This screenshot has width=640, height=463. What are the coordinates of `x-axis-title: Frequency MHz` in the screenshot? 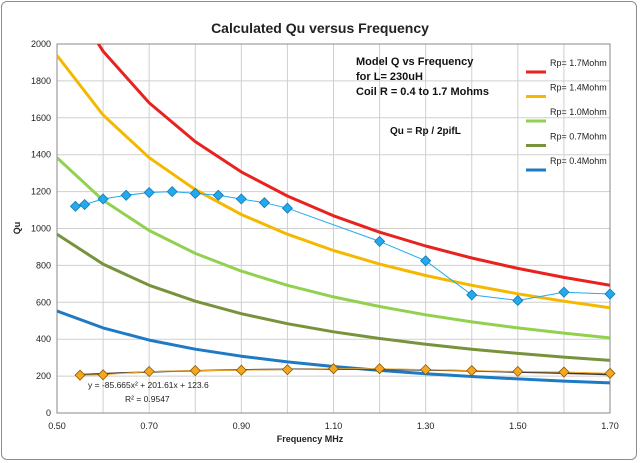 It's located at (310, 439).